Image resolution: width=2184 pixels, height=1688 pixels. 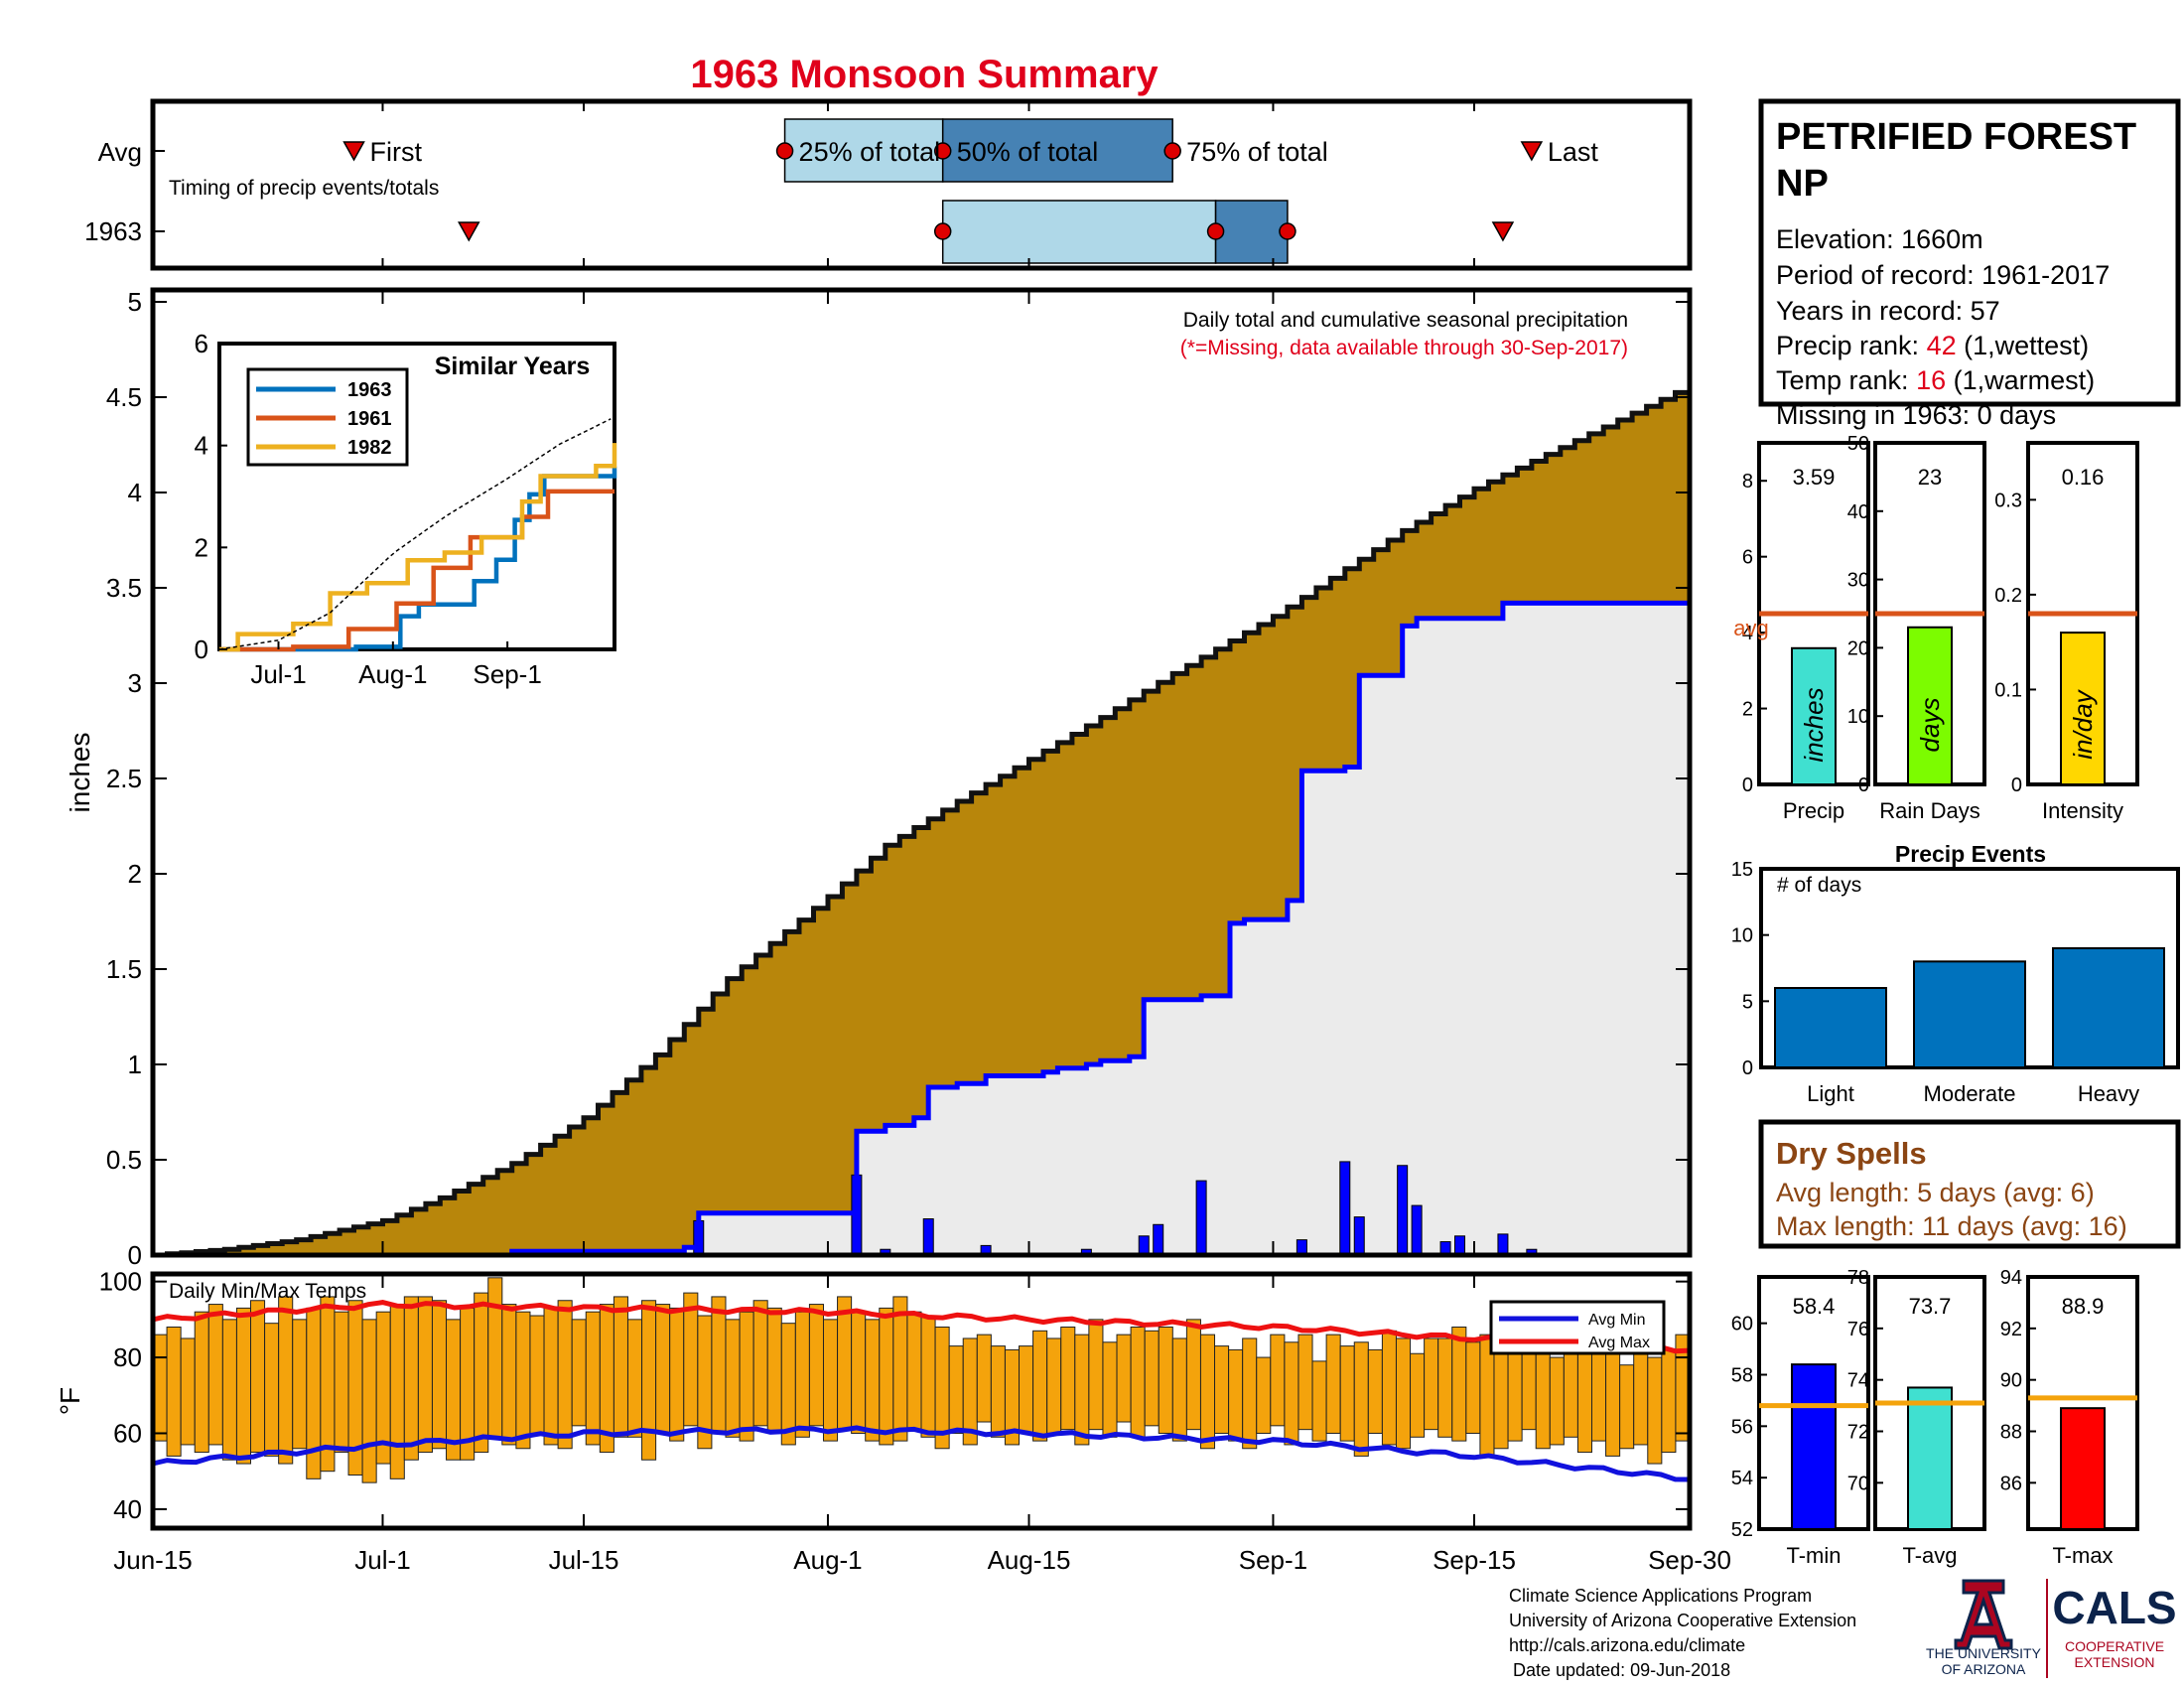 What do you see at coordinates (1969, 252) in the screenshot?
I see `station-frame` at bounding box center [1969, 252].